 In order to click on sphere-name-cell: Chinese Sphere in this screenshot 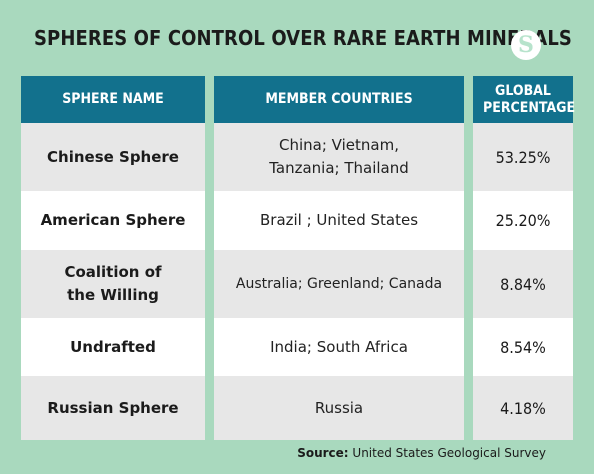, I will do `click(113, 157)`.